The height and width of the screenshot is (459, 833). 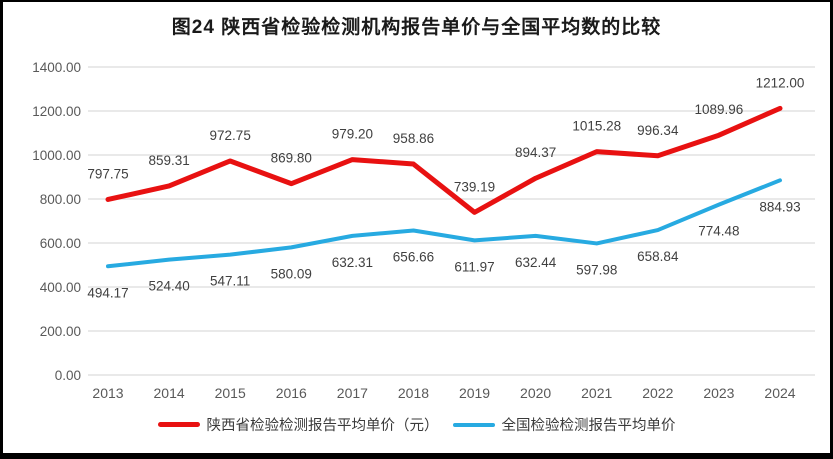 What do you see at coordinates (107, 173) in the screenshot?
I see `data-label: 797.75` at bounding box center [107, 173].